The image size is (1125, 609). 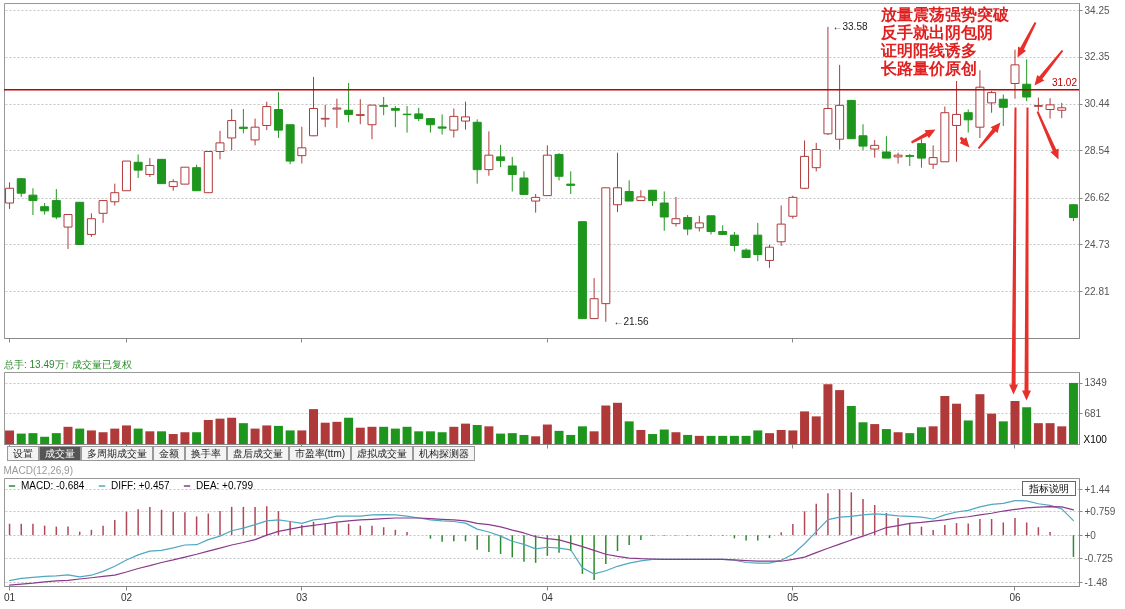 What do you see at coordinates (320, 453) in the screenshot?
I see `text: 市盈率(ttm)` at bounding box center [320, 453].